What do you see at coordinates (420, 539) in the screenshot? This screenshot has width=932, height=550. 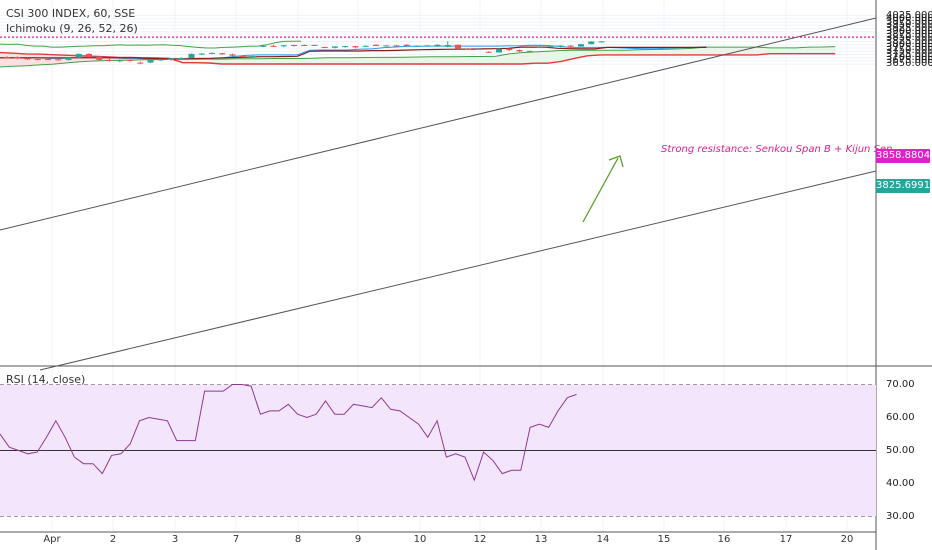 I see `time-tick-label: 10` at bounding box center [420, 539].